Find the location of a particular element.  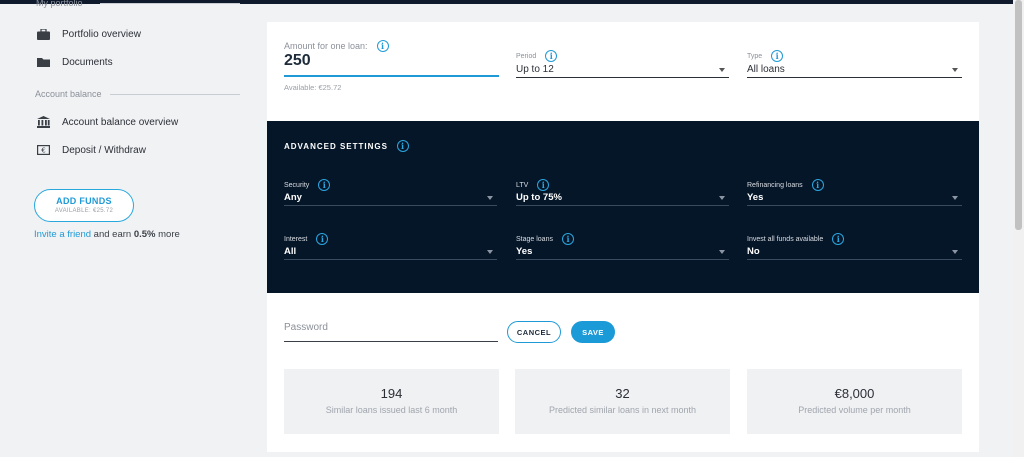

invite-text: Invite a friend and earn 0.5% more is located at coordinates (107, 234).